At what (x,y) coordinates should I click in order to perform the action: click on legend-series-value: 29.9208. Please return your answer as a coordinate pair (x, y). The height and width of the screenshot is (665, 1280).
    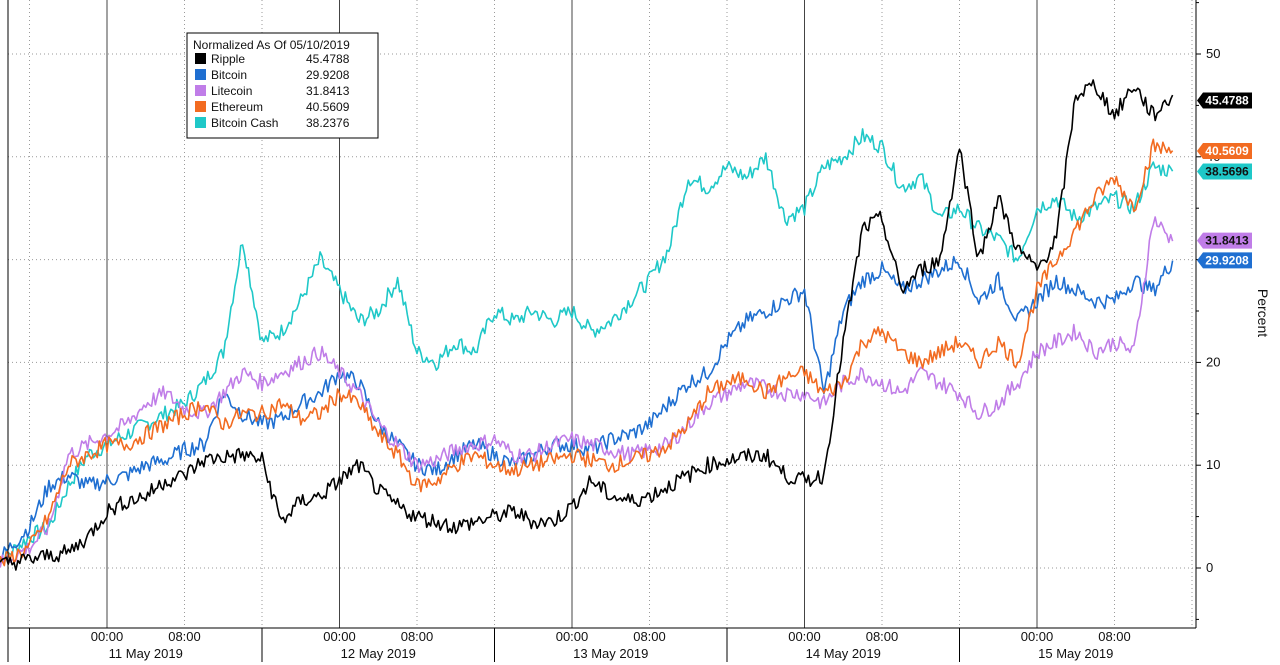
    Looking at the image, I should click on (328, 75).